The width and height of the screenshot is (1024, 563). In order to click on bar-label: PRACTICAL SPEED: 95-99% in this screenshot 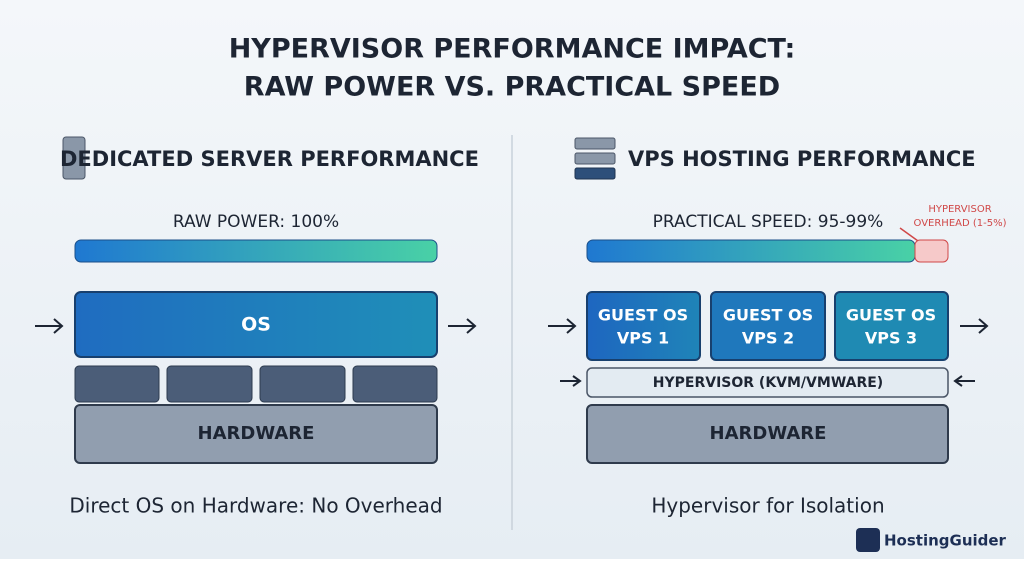, I will do `click(768, 222)`.